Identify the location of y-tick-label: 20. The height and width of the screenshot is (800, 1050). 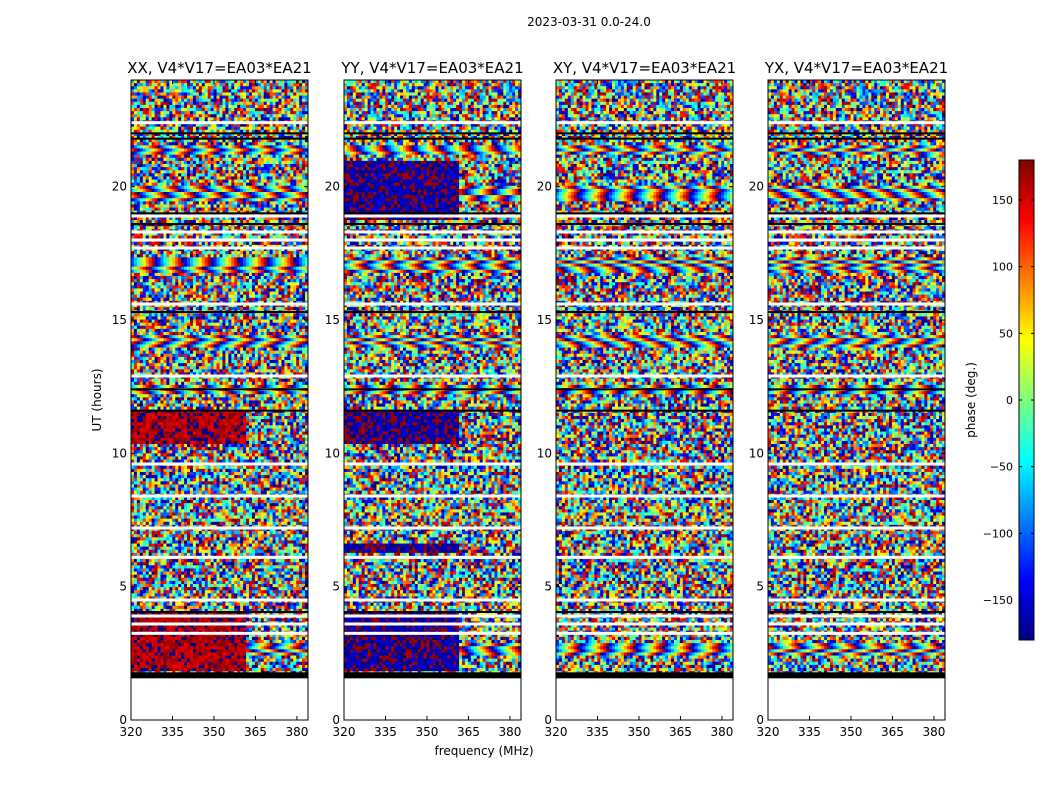
(756, 187).